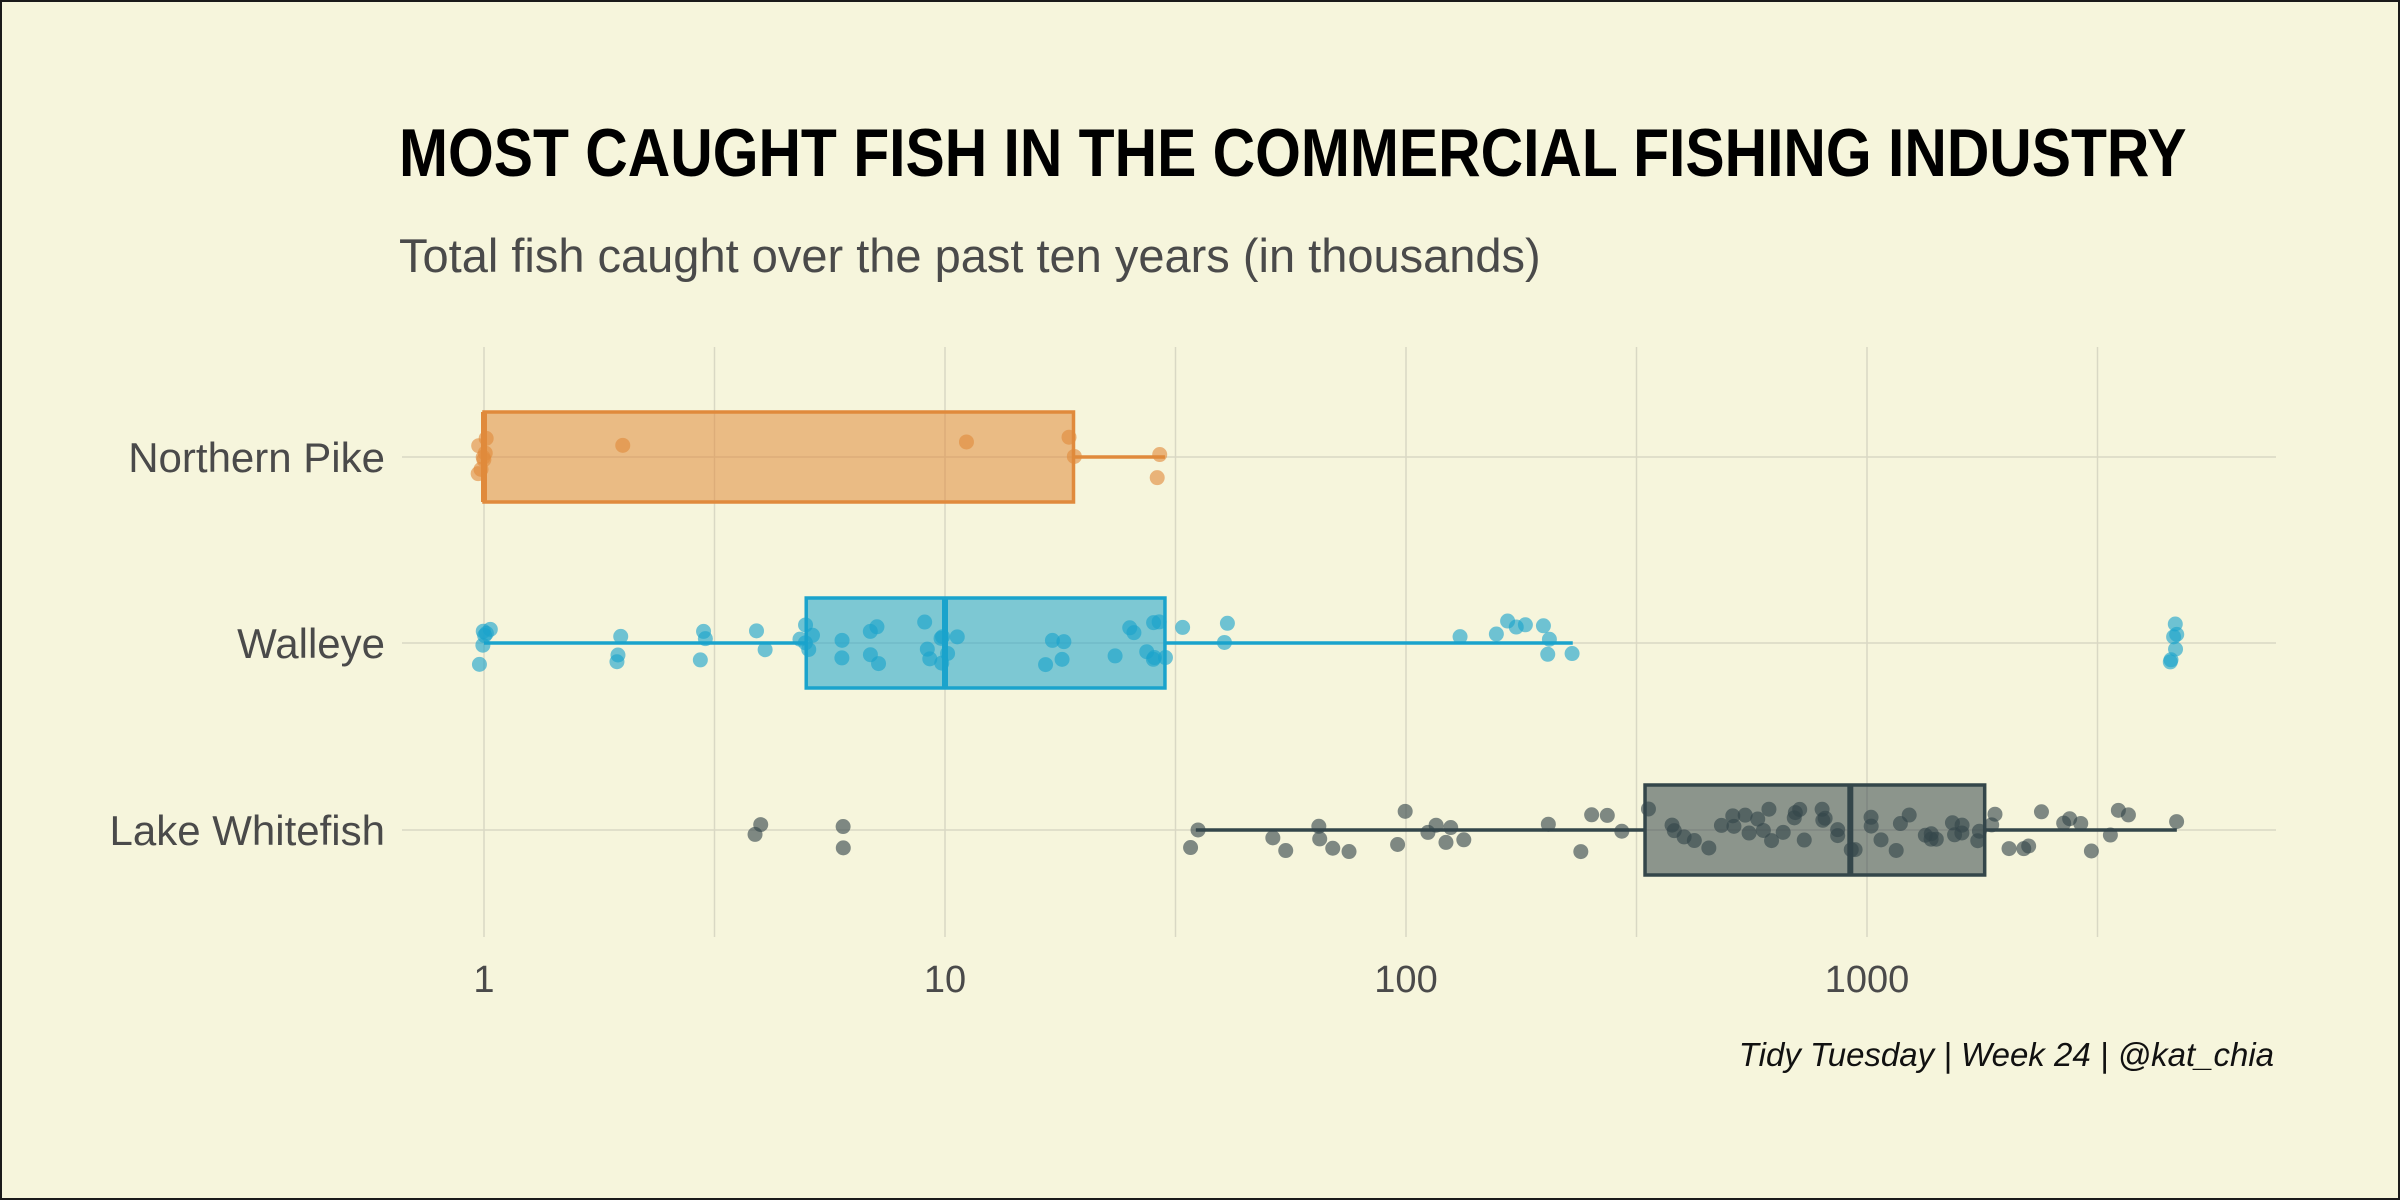 This screenshot has width=2400, height=1200. What do you see at coordinates (311, 643) in the screenshot?
I see `category-label: Walleye` at bounding box center [311, 643].